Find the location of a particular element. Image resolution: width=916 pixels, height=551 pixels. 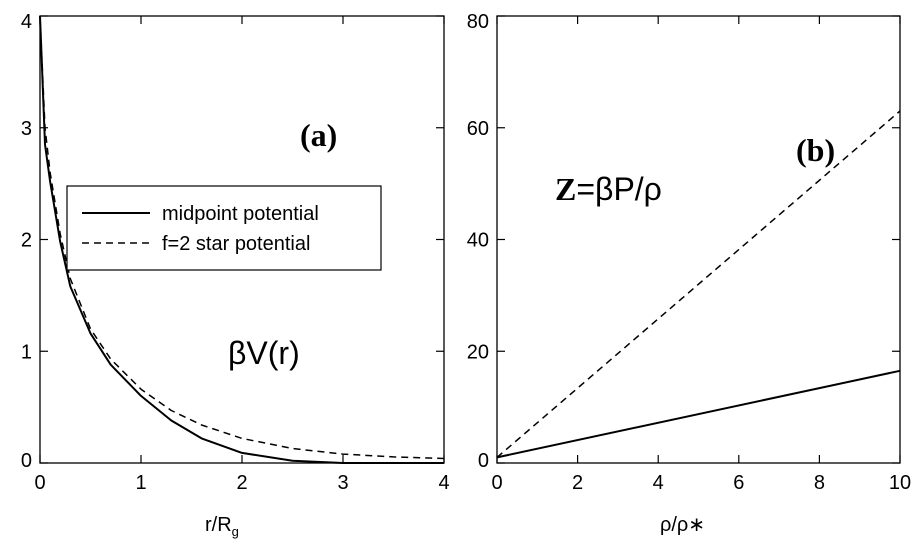

x-tick-label: 6 is located at coordinates (738, 483).